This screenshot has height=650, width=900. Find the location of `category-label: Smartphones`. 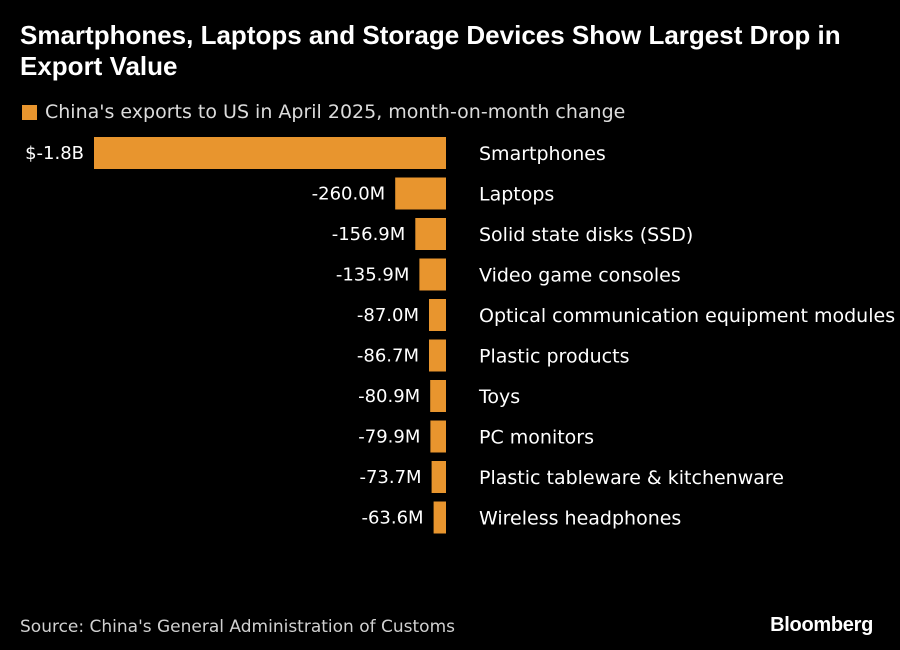

category-label: Smartphones is located at coordinates (542, 154).